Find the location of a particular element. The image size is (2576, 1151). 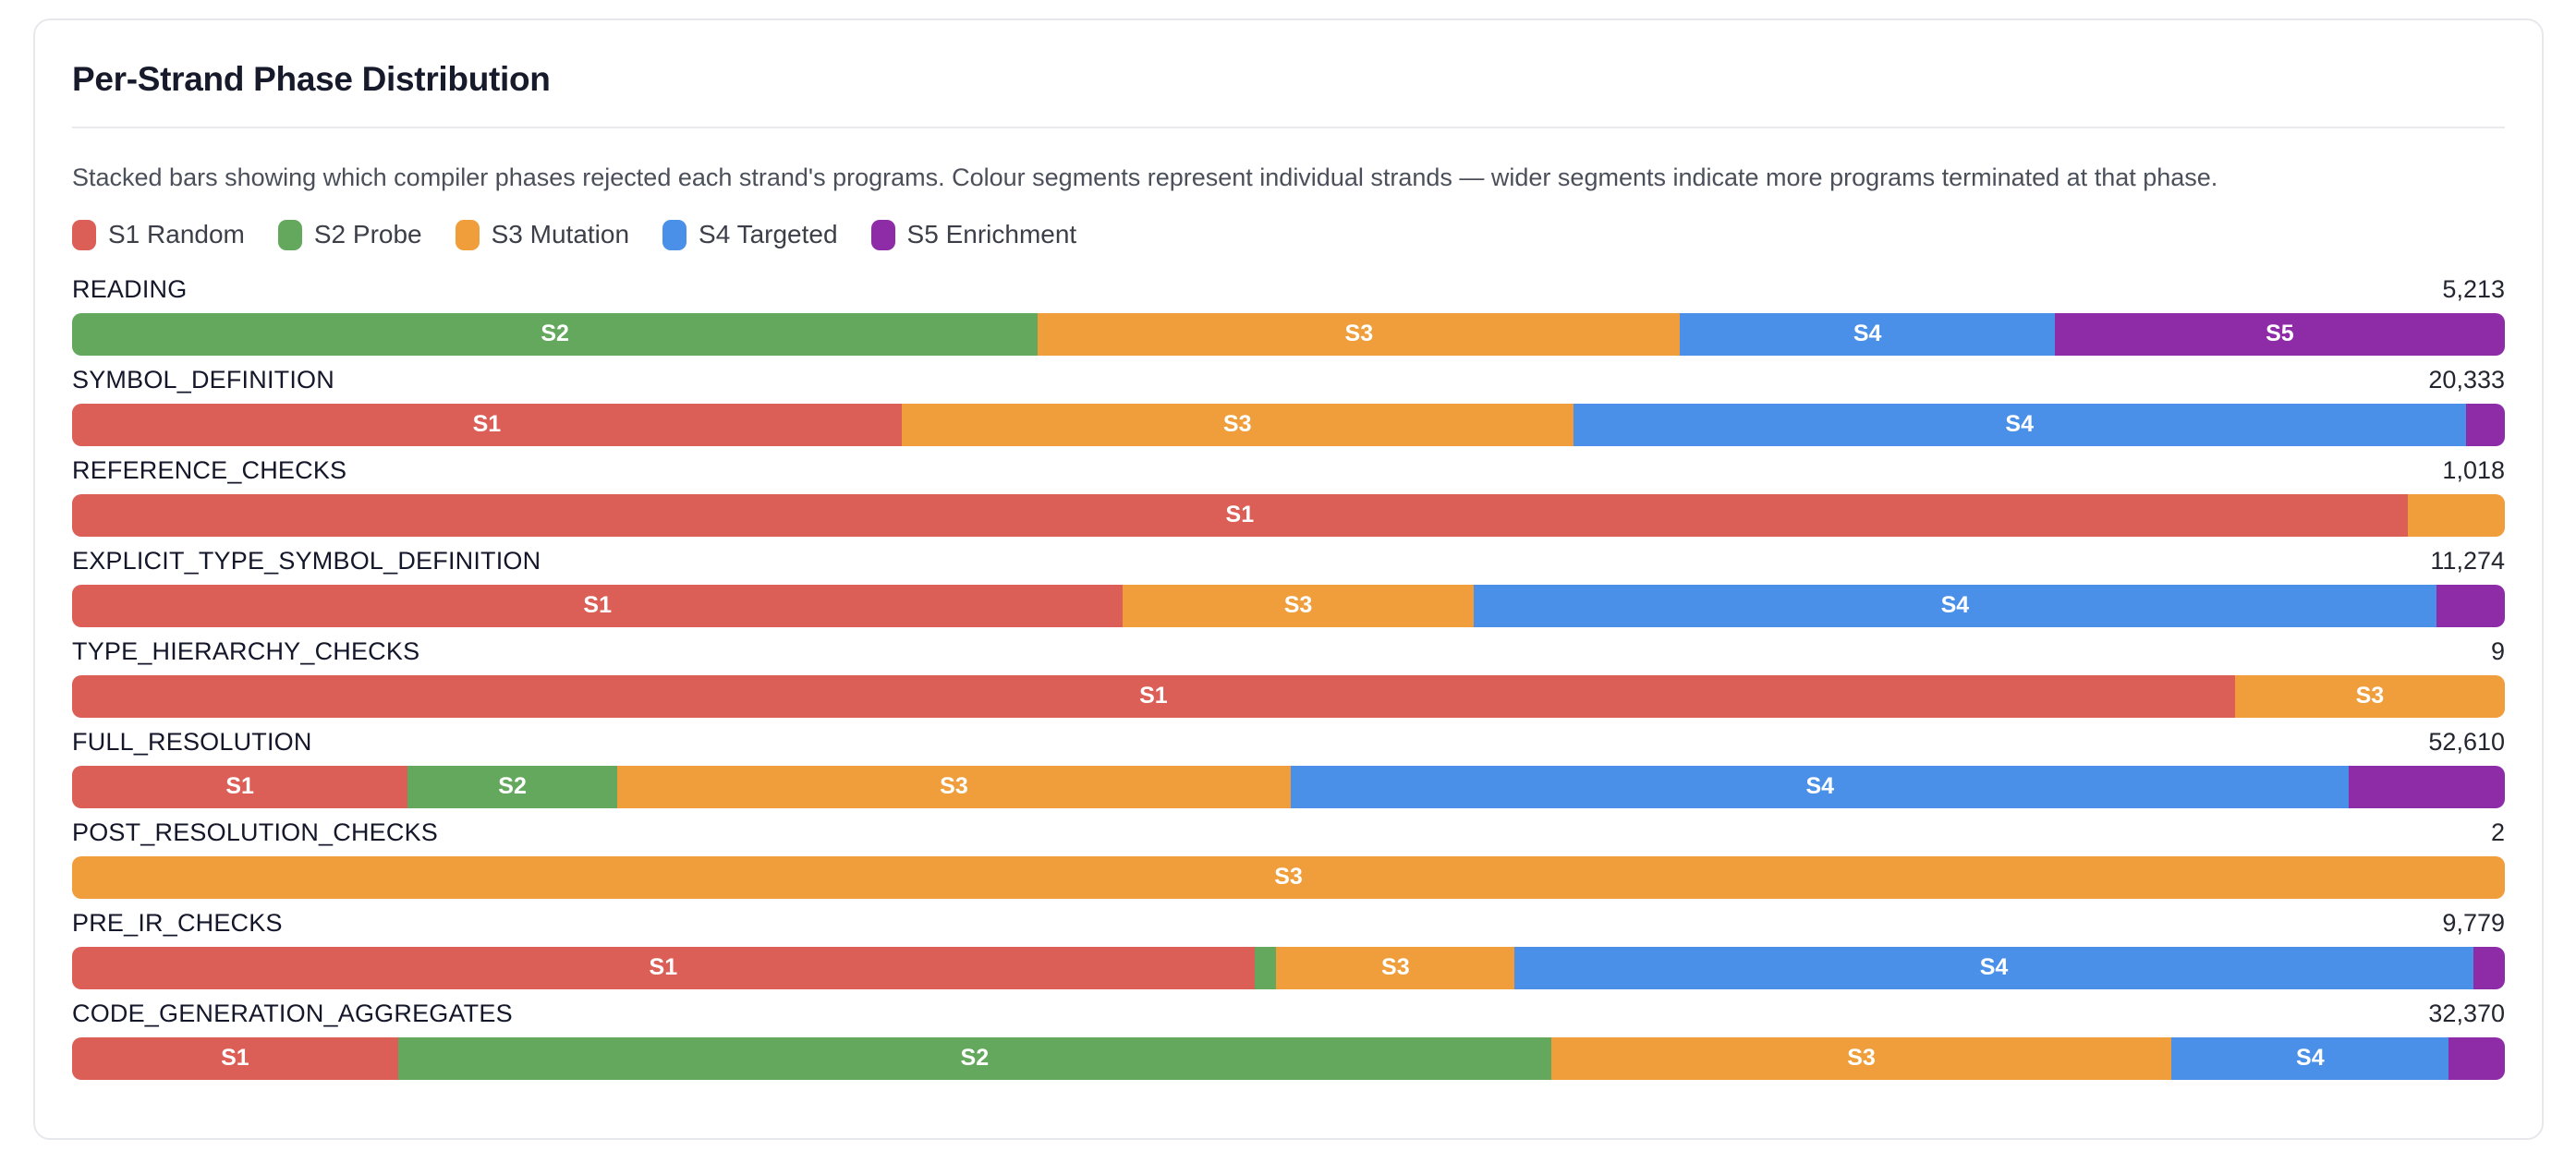

phase-total: 32,370 is located at coordinates (2466, 1014).